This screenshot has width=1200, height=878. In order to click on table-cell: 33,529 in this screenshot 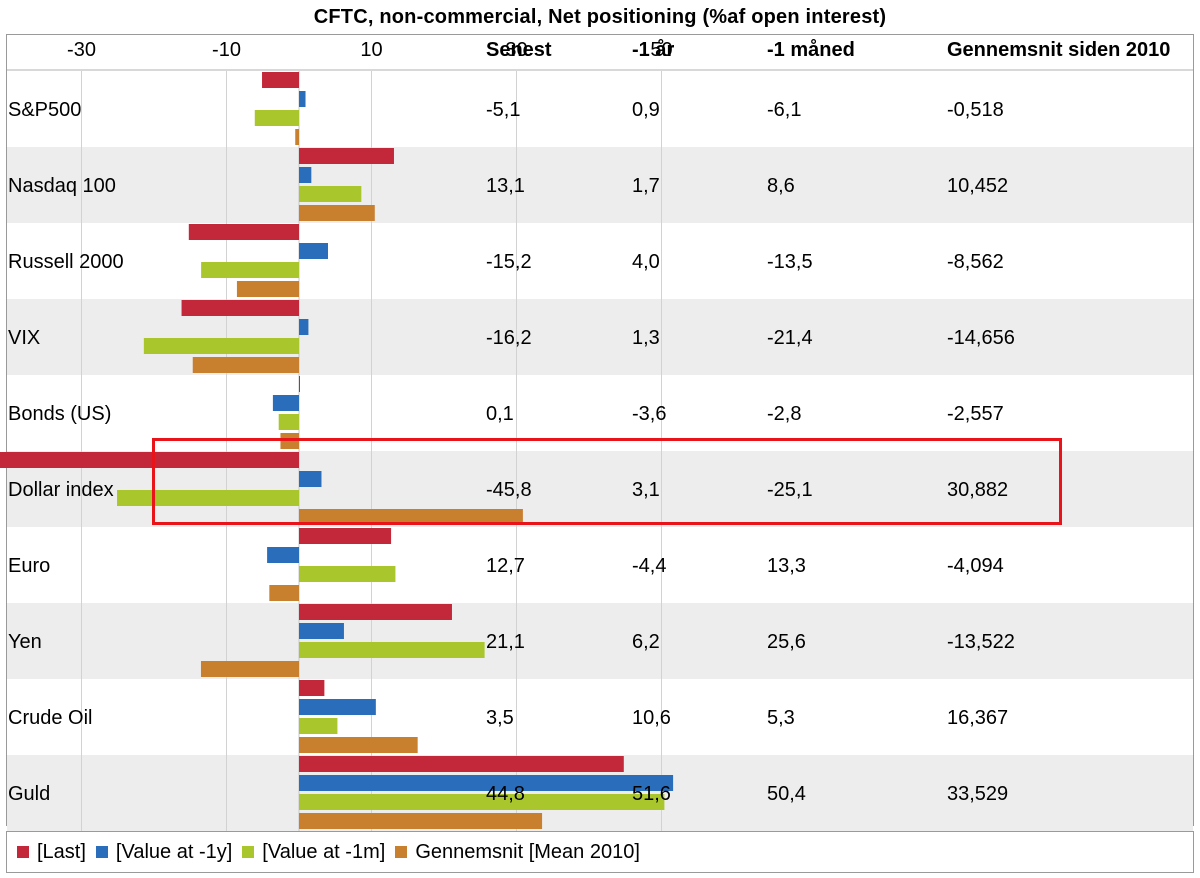, I will do `click(977, 794)`.